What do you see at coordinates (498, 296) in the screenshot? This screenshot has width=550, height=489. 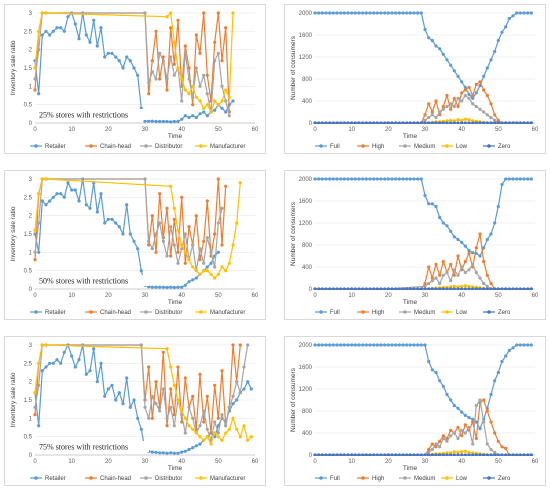 I see `x-tick-label: 50` at bounding box center [498, 296].